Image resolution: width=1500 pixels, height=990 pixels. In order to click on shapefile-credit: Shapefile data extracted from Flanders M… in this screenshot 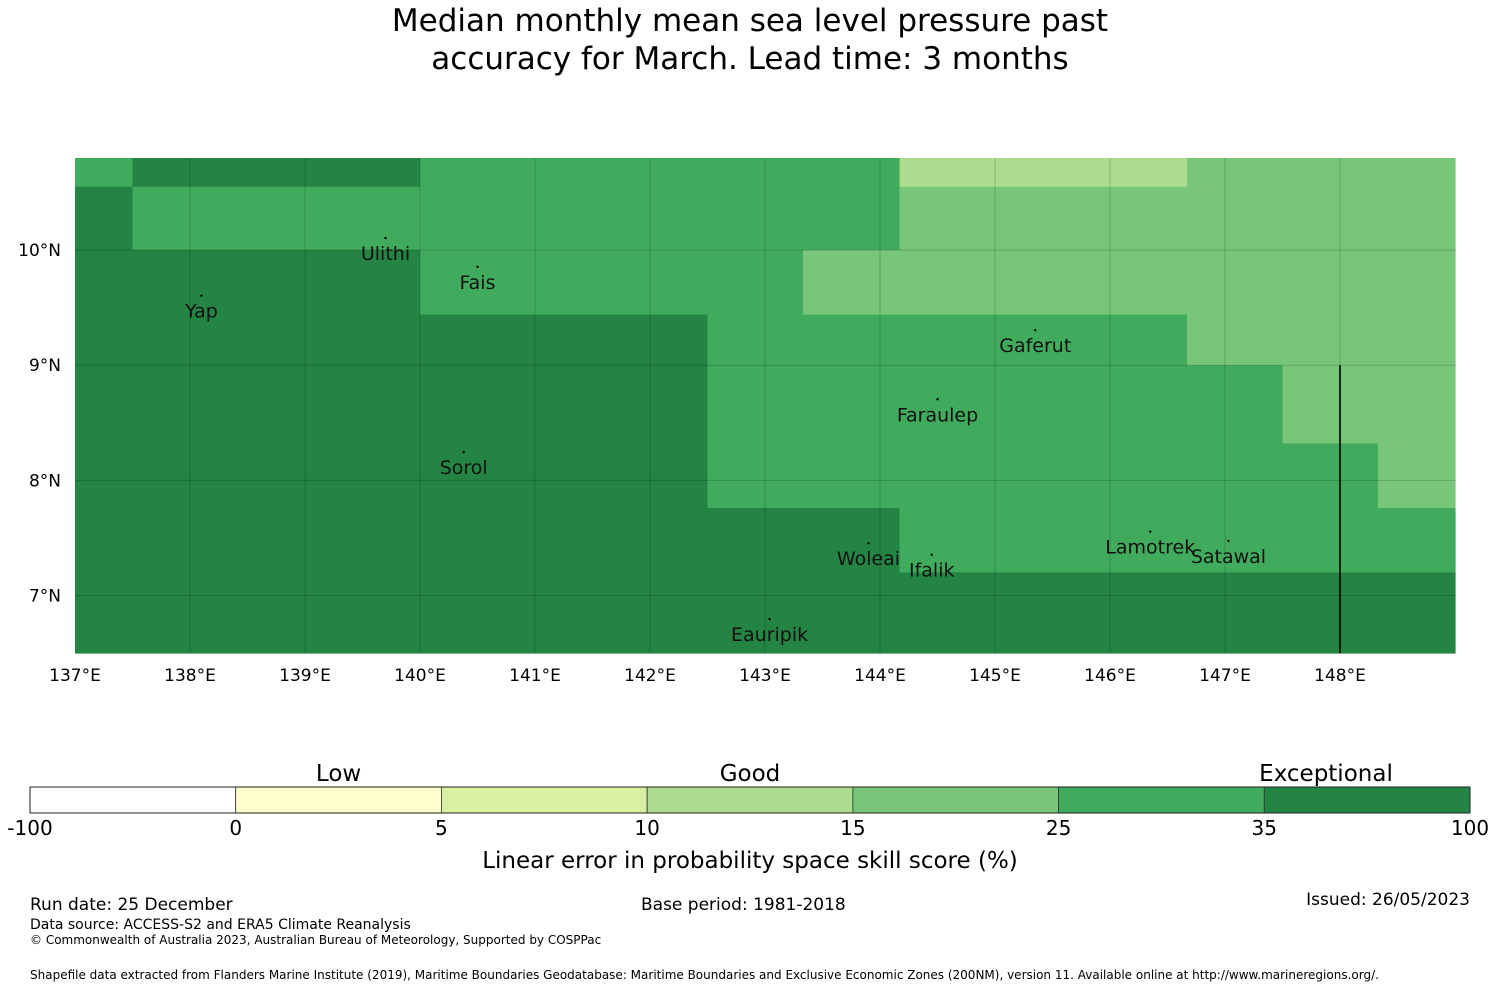, I will do `click(704, 975)`.